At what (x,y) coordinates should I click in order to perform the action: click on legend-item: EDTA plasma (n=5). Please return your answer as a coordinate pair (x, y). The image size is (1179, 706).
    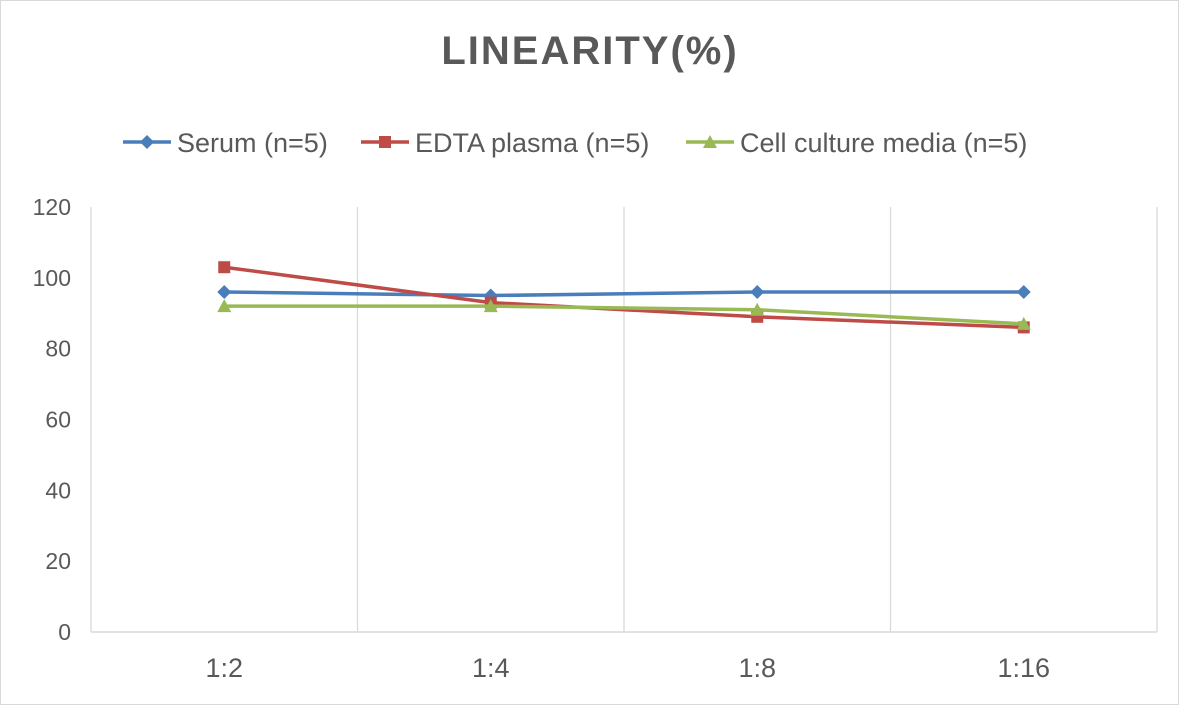
    Looking at the image, I should click on (505, 143).